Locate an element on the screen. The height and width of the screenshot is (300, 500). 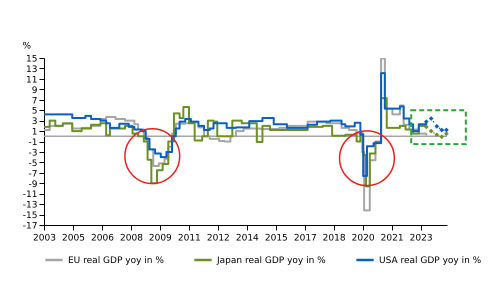
legend-label: USA real GDP yoy in % is located at coordinates (430, 261).